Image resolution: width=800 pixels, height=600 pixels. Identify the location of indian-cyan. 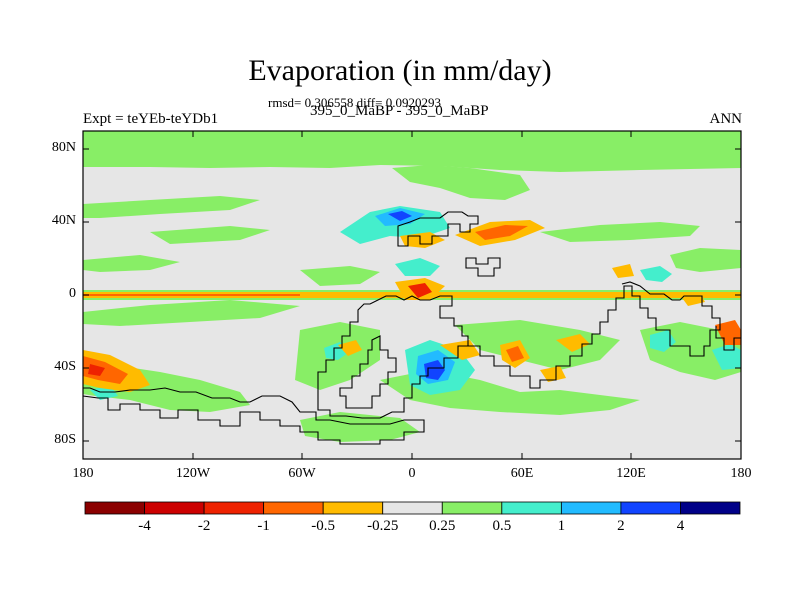
(656, 274).